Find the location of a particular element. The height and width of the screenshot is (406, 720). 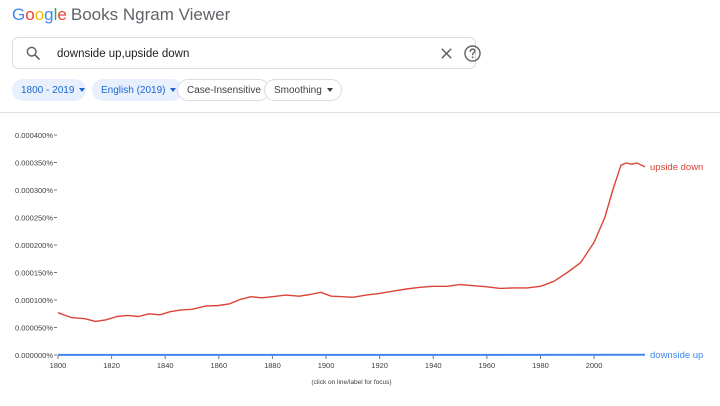

search-box is located at coordinates (246, 53).